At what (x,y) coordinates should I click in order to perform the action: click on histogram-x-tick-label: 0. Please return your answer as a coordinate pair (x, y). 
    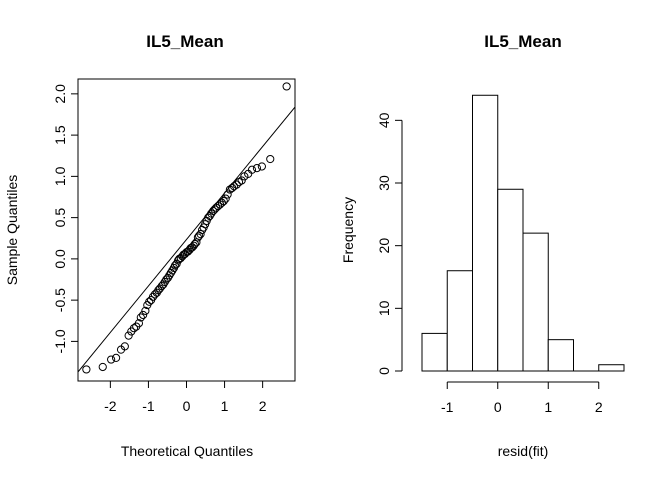
    Looking at the image, I should click on (498, 407).